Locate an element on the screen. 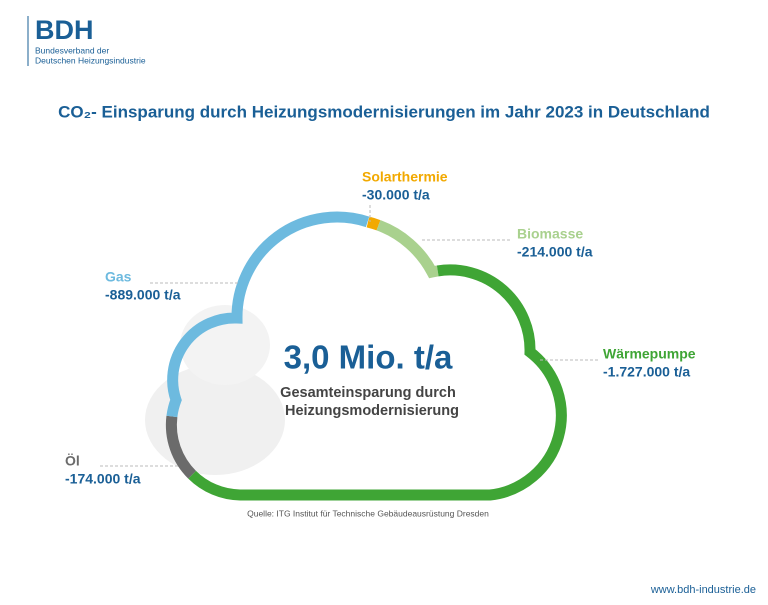 The height and width of the screenshot is (605, 768). center-text: Gesamteinsparung durch is located at coordinates (368, 393).